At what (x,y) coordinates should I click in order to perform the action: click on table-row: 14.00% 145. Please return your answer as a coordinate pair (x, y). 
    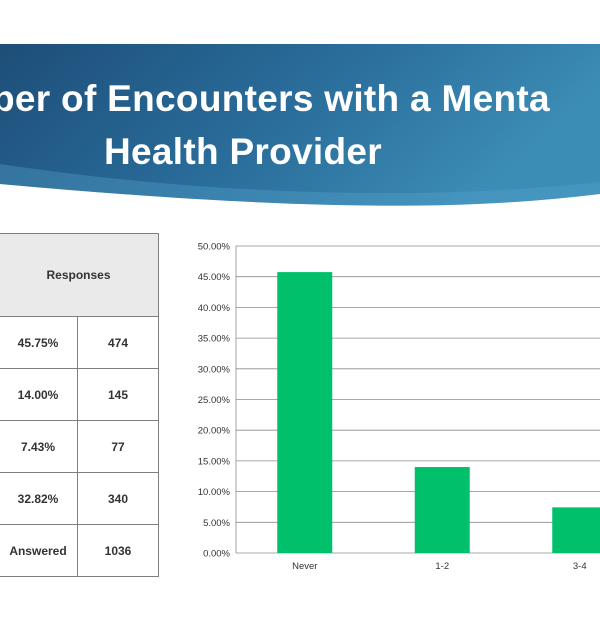
    Looking at the image, I should click on (79, 394).